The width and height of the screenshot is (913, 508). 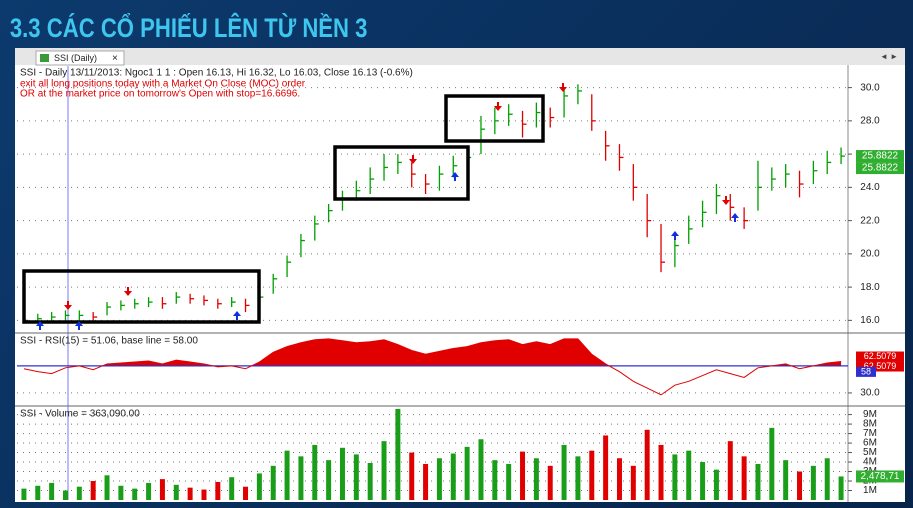 What do you see at coordinates (870, 433) in the screenshot?
I see `y-tick-label: 7M` at bounding box center [870, 433].